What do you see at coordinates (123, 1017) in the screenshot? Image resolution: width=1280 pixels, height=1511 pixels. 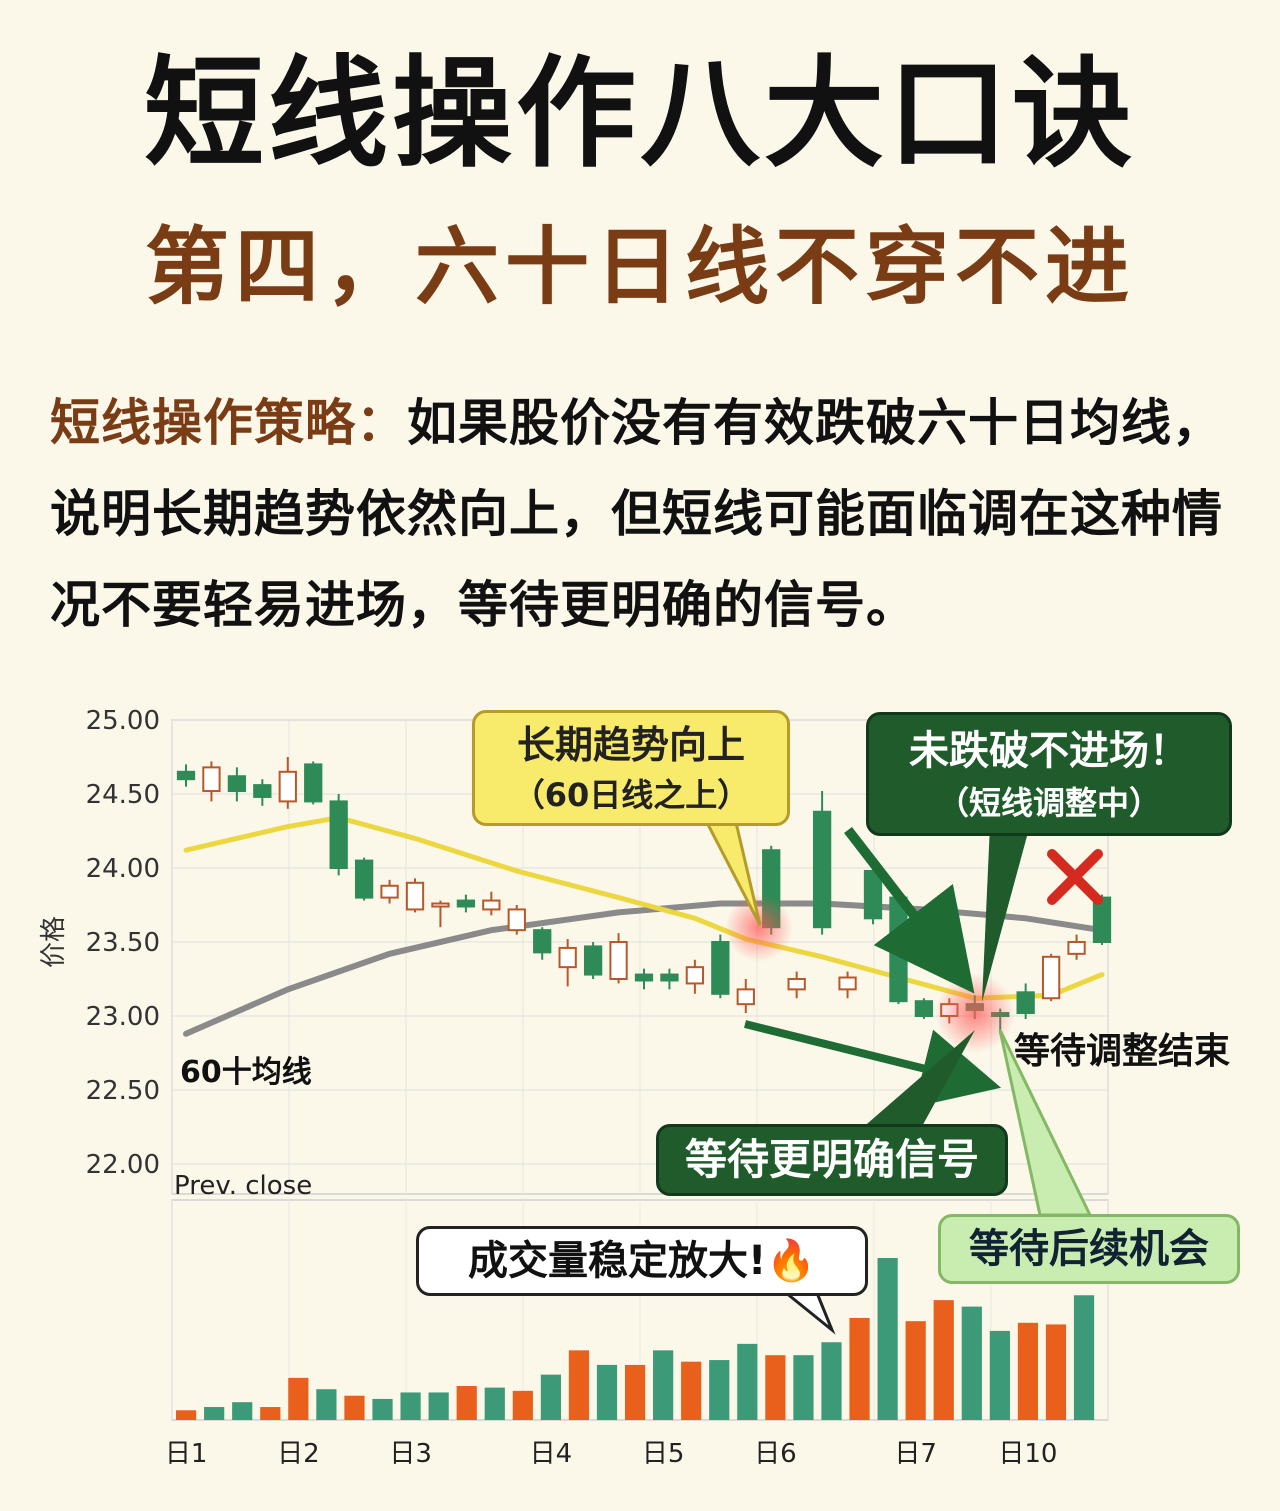 I see `y-tick-label: 23.00` at bounding box center [123, 1017].